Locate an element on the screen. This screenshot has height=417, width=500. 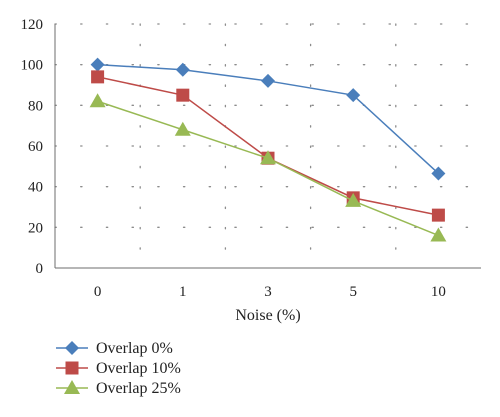
legend-label: Overlap 25% is located at coordinates (138, 388).